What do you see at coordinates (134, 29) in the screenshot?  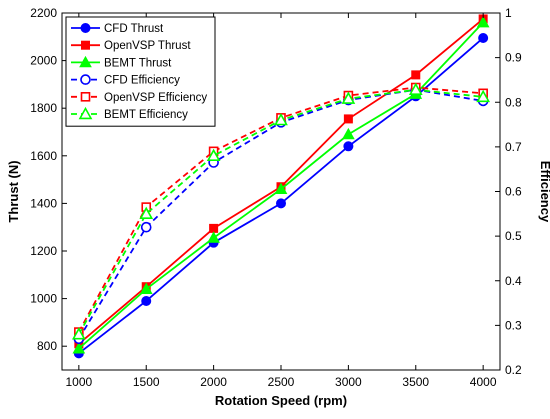 I see `legend-label: CFD Thrust` at bounding box center [134, 29].